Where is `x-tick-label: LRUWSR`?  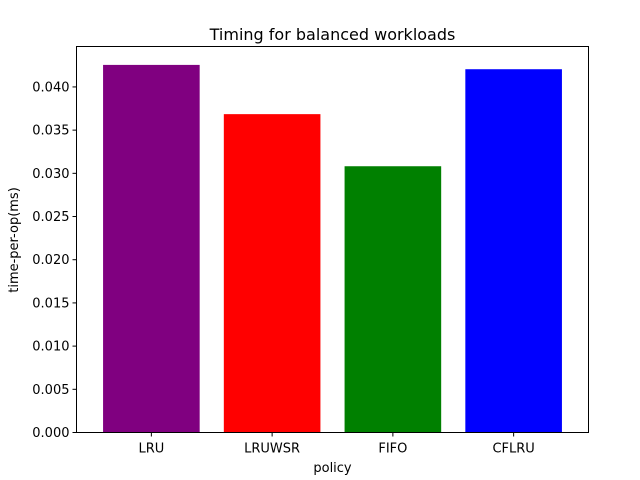 x-tick-label: LRUWSR is located at coordinates (272, 449).